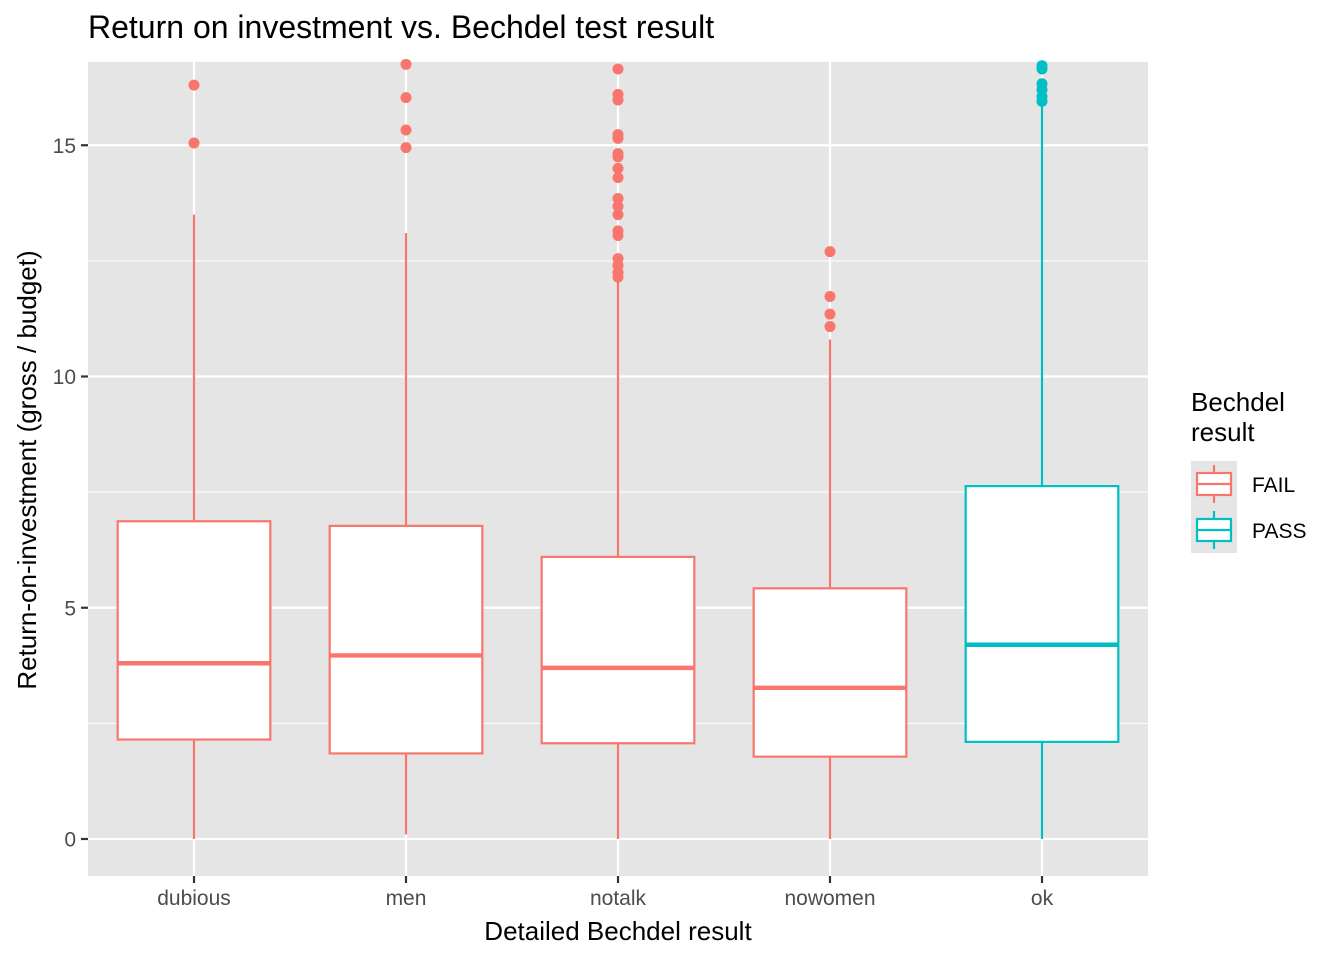 This screenshot has width=1344, height=960. What do you see at coordinates (64, 146) in the screenshot?
I see `y-tick-label: 15` at bounding box center [64, 146].